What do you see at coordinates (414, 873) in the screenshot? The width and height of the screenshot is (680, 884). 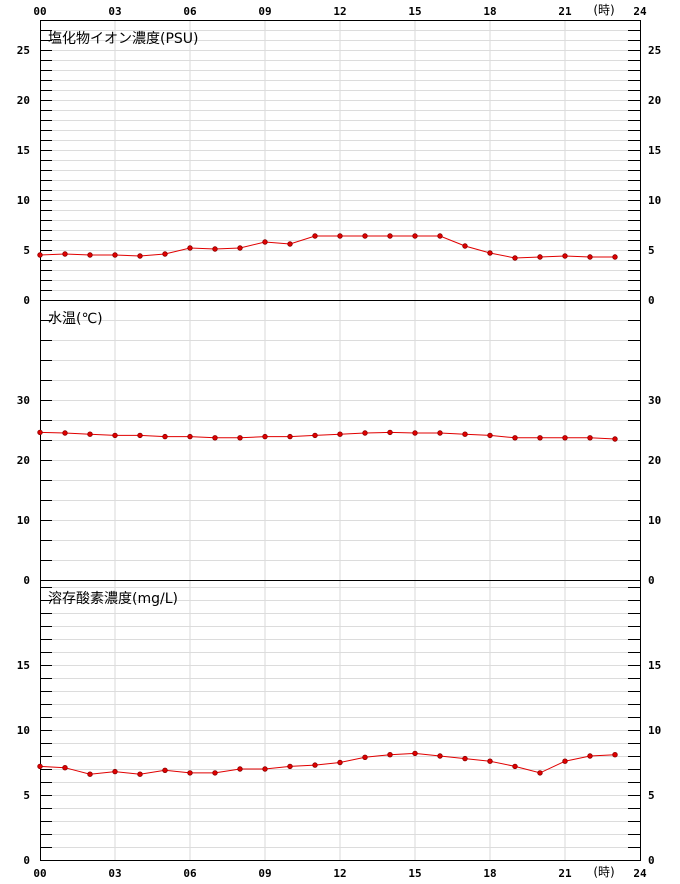 I see `x-tick-label-bottom: 15` at bounding box center [414, 873].